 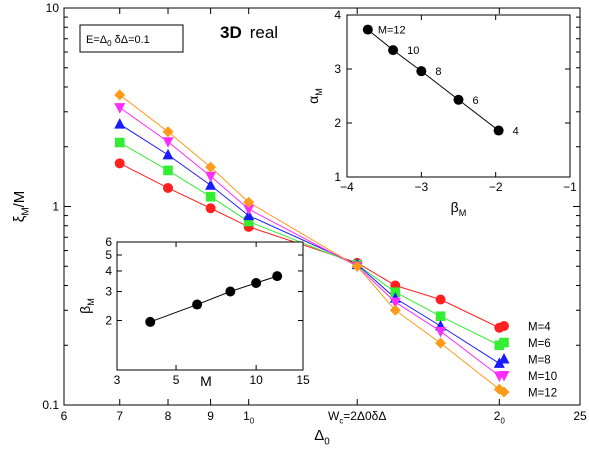 What do you see at coordinates (347, 187) in the screenshot?
I see `x-tick-label: −4` at bounding box center [347, 187].